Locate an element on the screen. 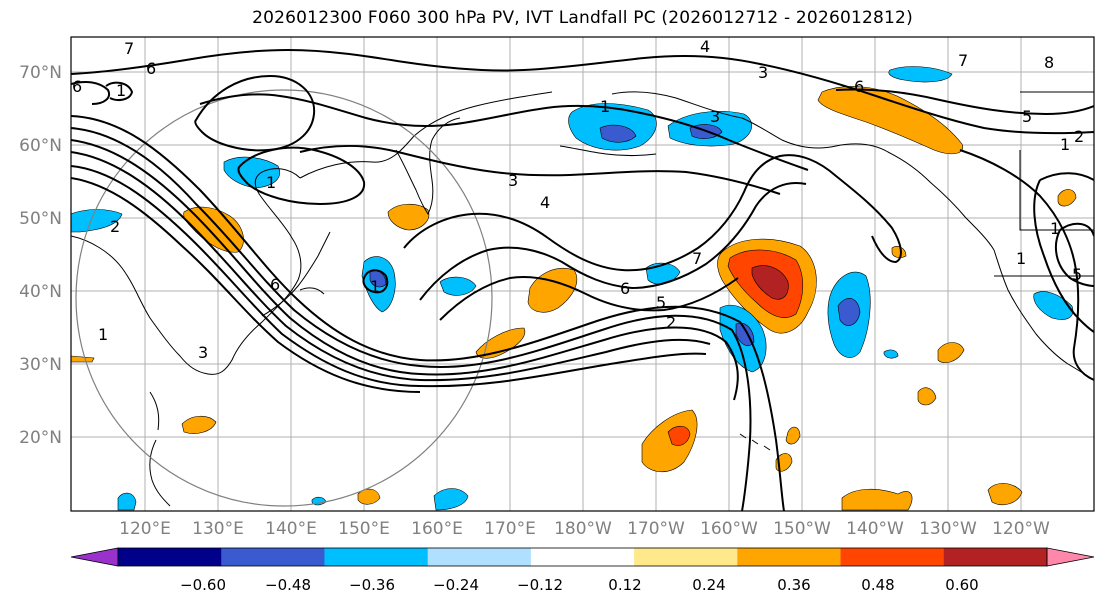  lat-label: 20°N is located at coordinates (40, 438).